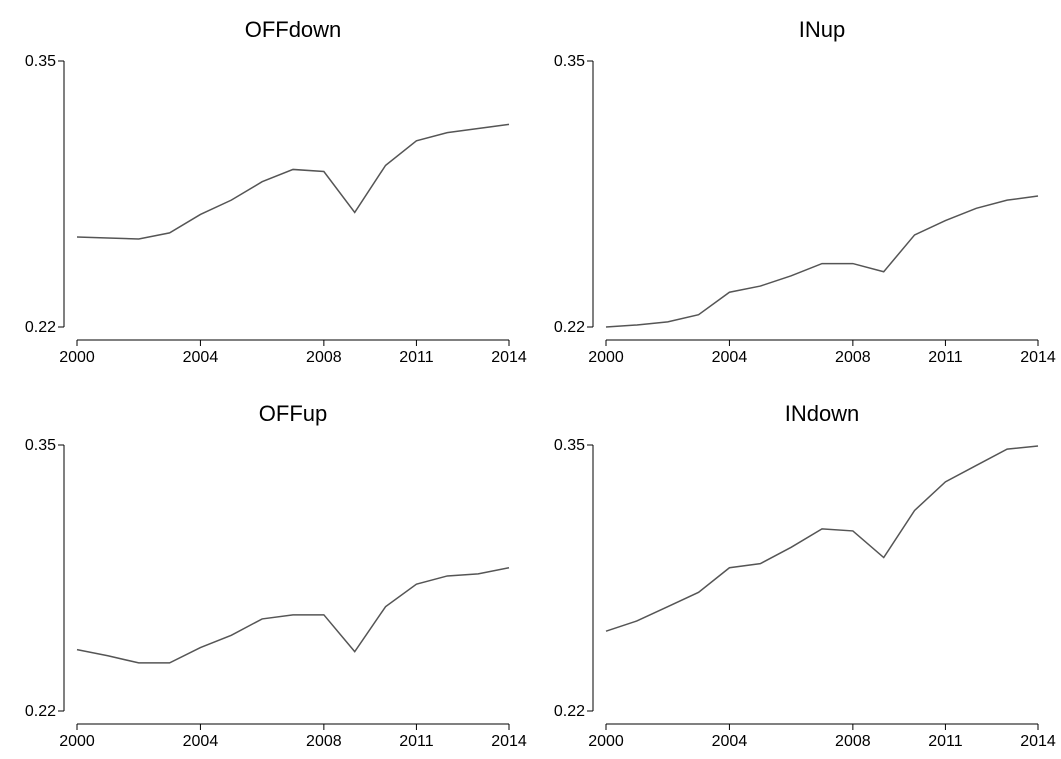 This screenshot has height=759, width=1061. What do you see at coordinates (293, 29) in the screenshot?
I see `panel-title: OFFdown` at bounding box center [293, 29].